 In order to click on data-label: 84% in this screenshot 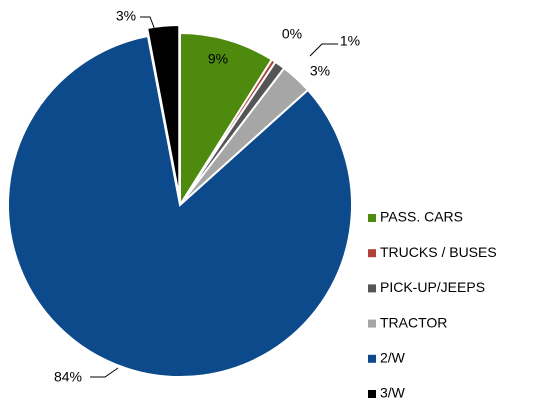, I will do `click(68, 377)`.